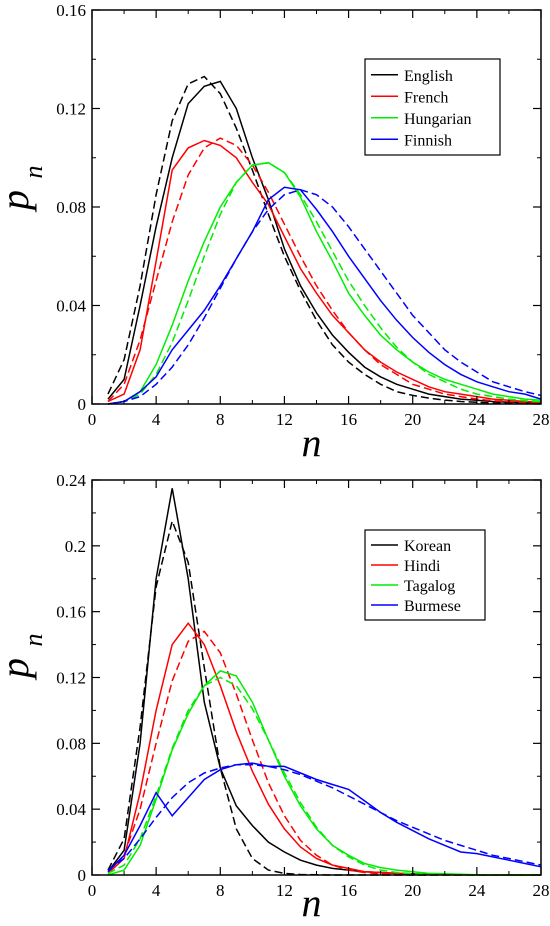 The height and width of the screenshot is (926, 550). What do you see at coordinates (428, 76) in the screenshot?
I see `legend-label-english: English` at bounding box center [428, 76].